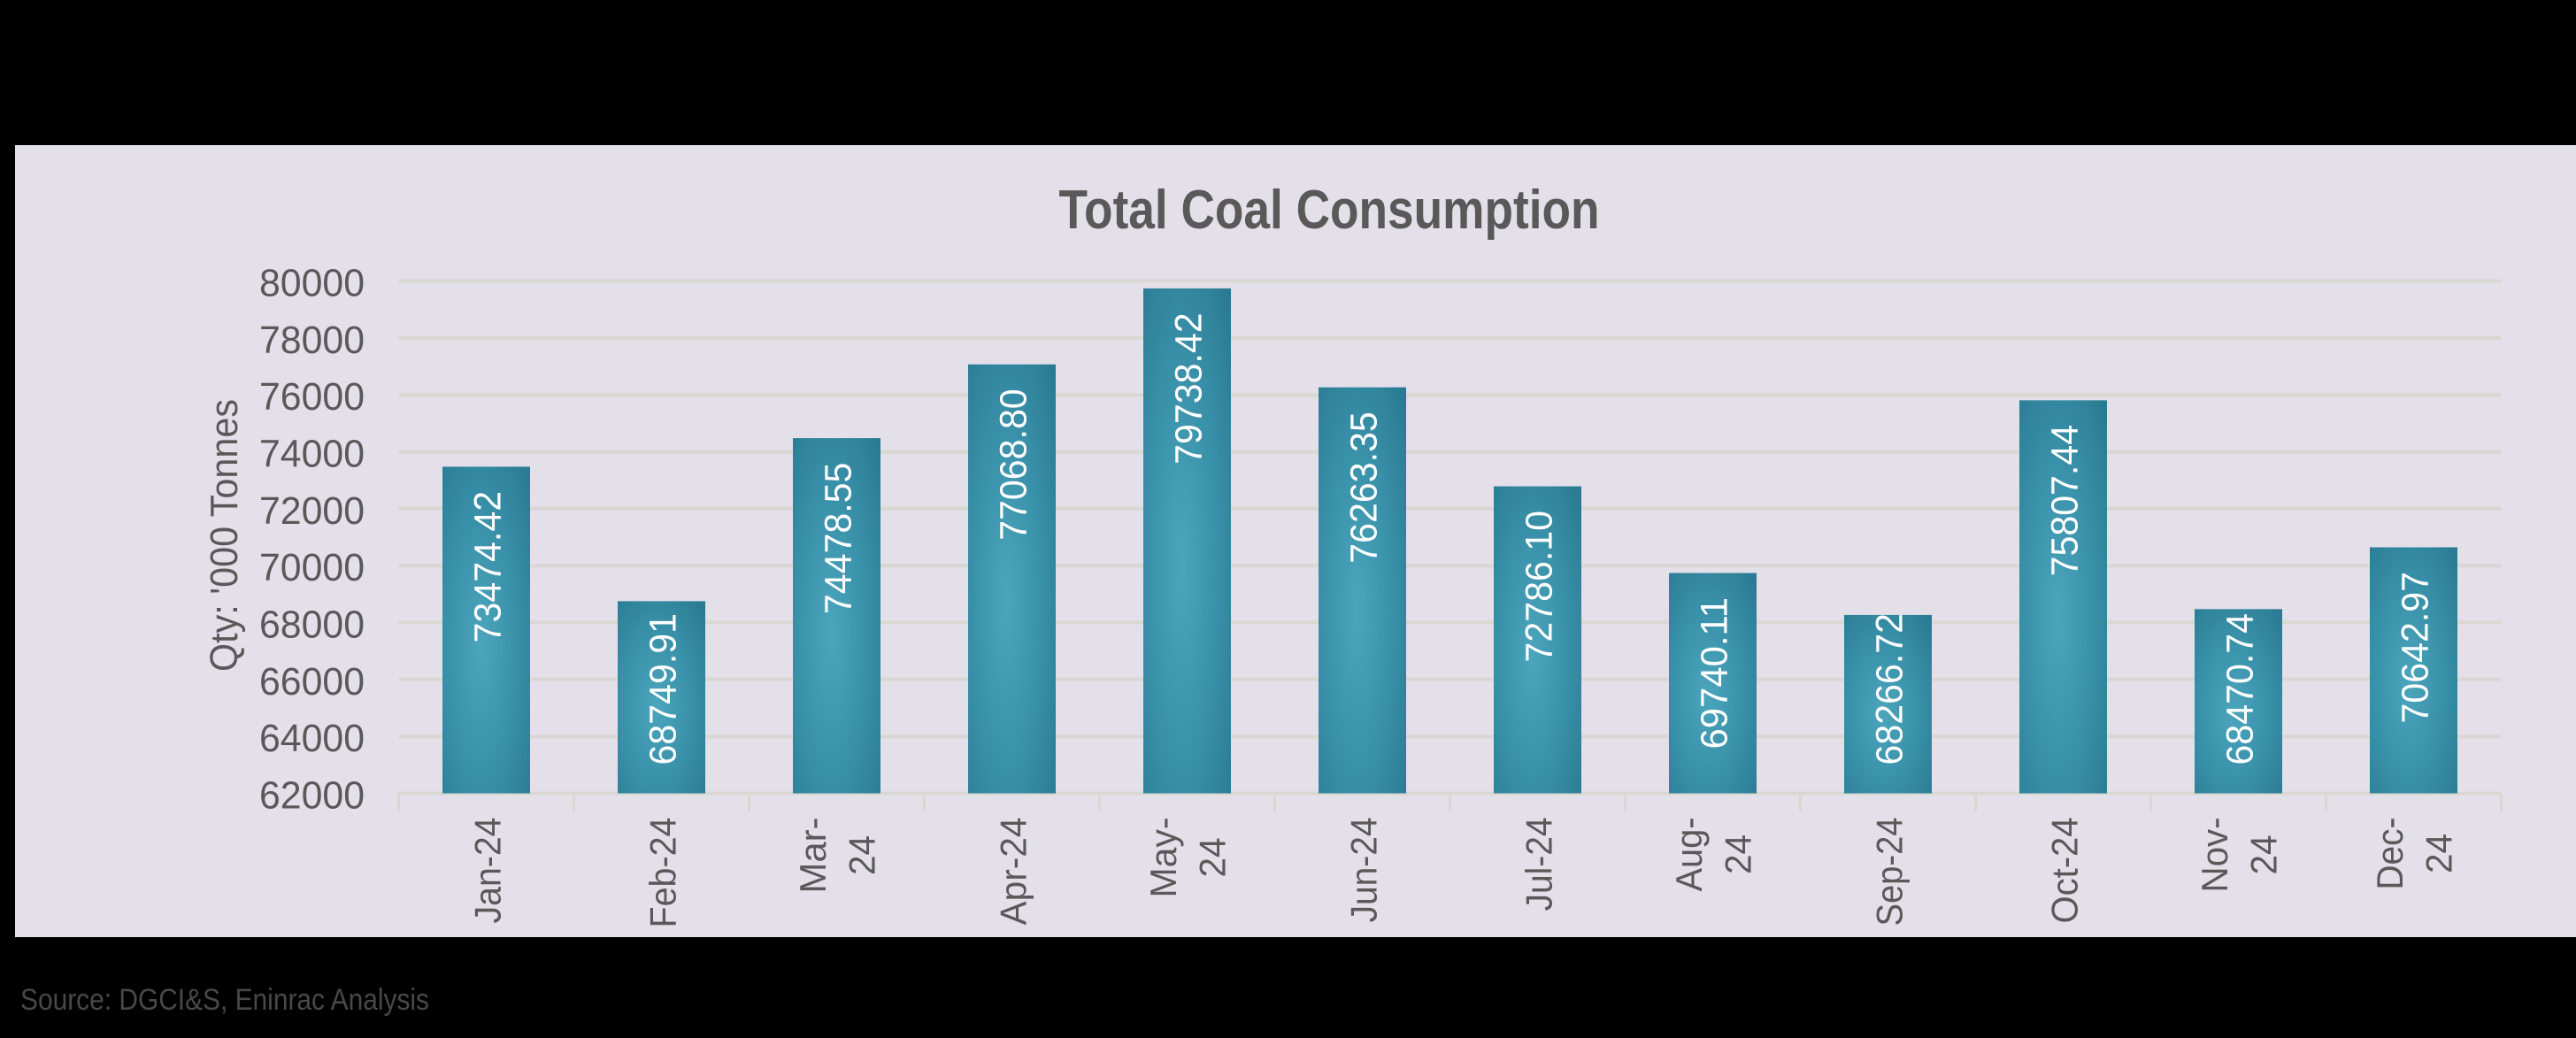  Describe the element at coordinates (2214, 855) in the screenshot. I see `svg-text: Nov-` at that location.